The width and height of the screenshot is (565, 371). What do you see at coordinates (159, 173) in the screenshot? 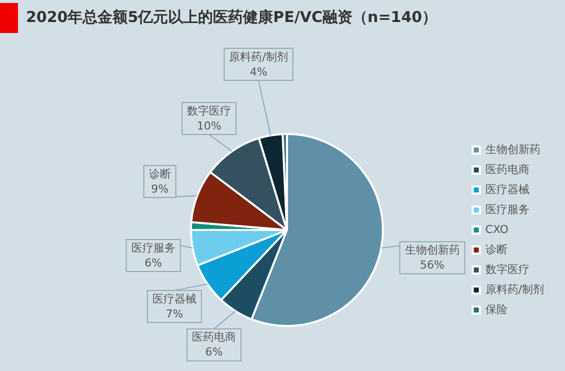
I see `slice-label: 诊断` at bounding box center [159, 173].